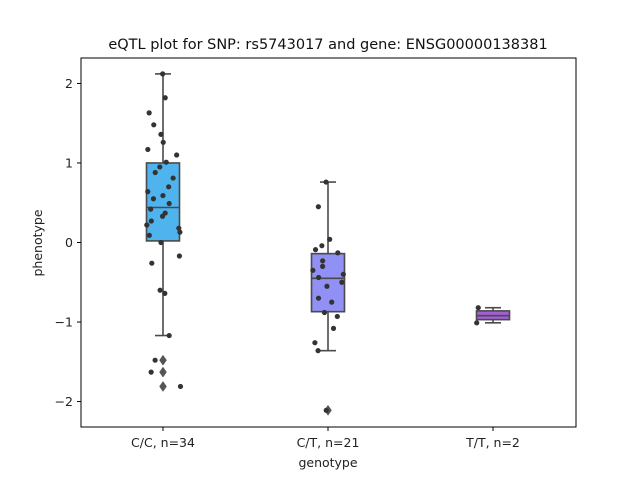  Describe the element at coordinates (64, 322) in the screenshot. I see `y-tick-label: −1` at that location.